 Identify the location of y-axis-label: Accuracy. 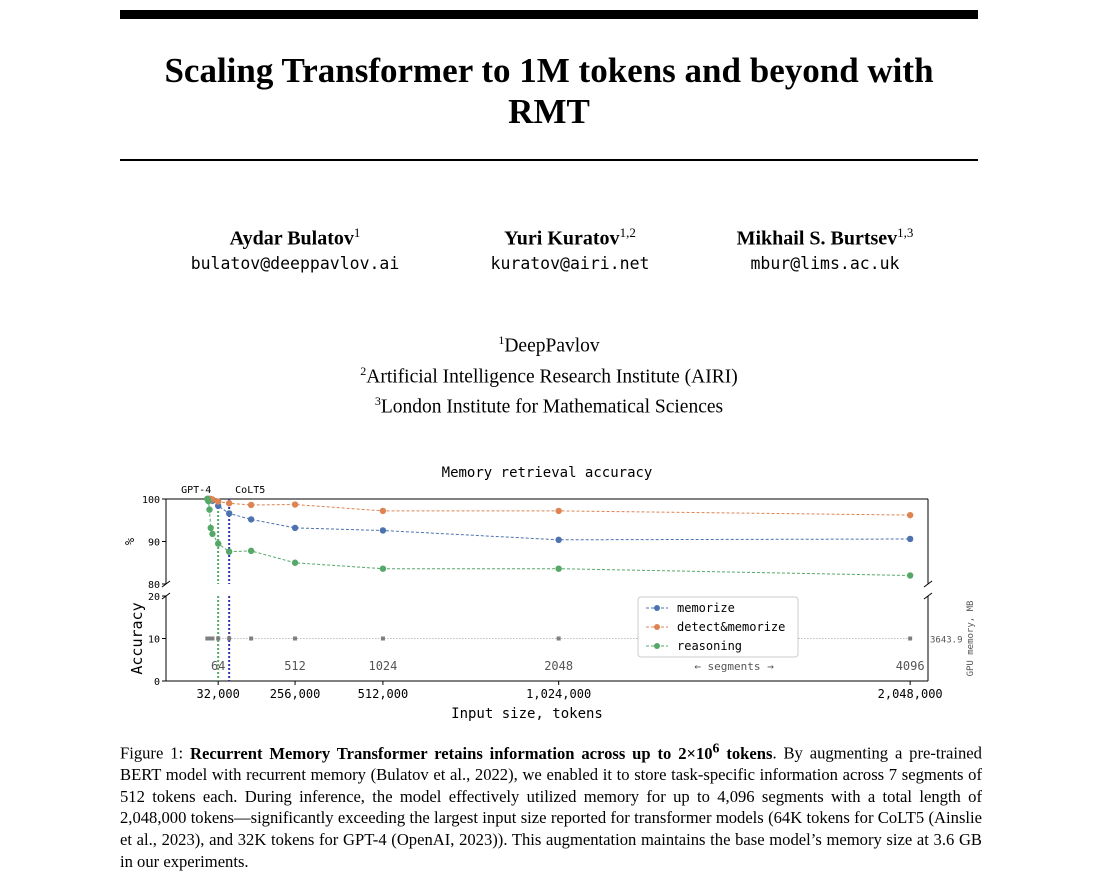
(137, 638).